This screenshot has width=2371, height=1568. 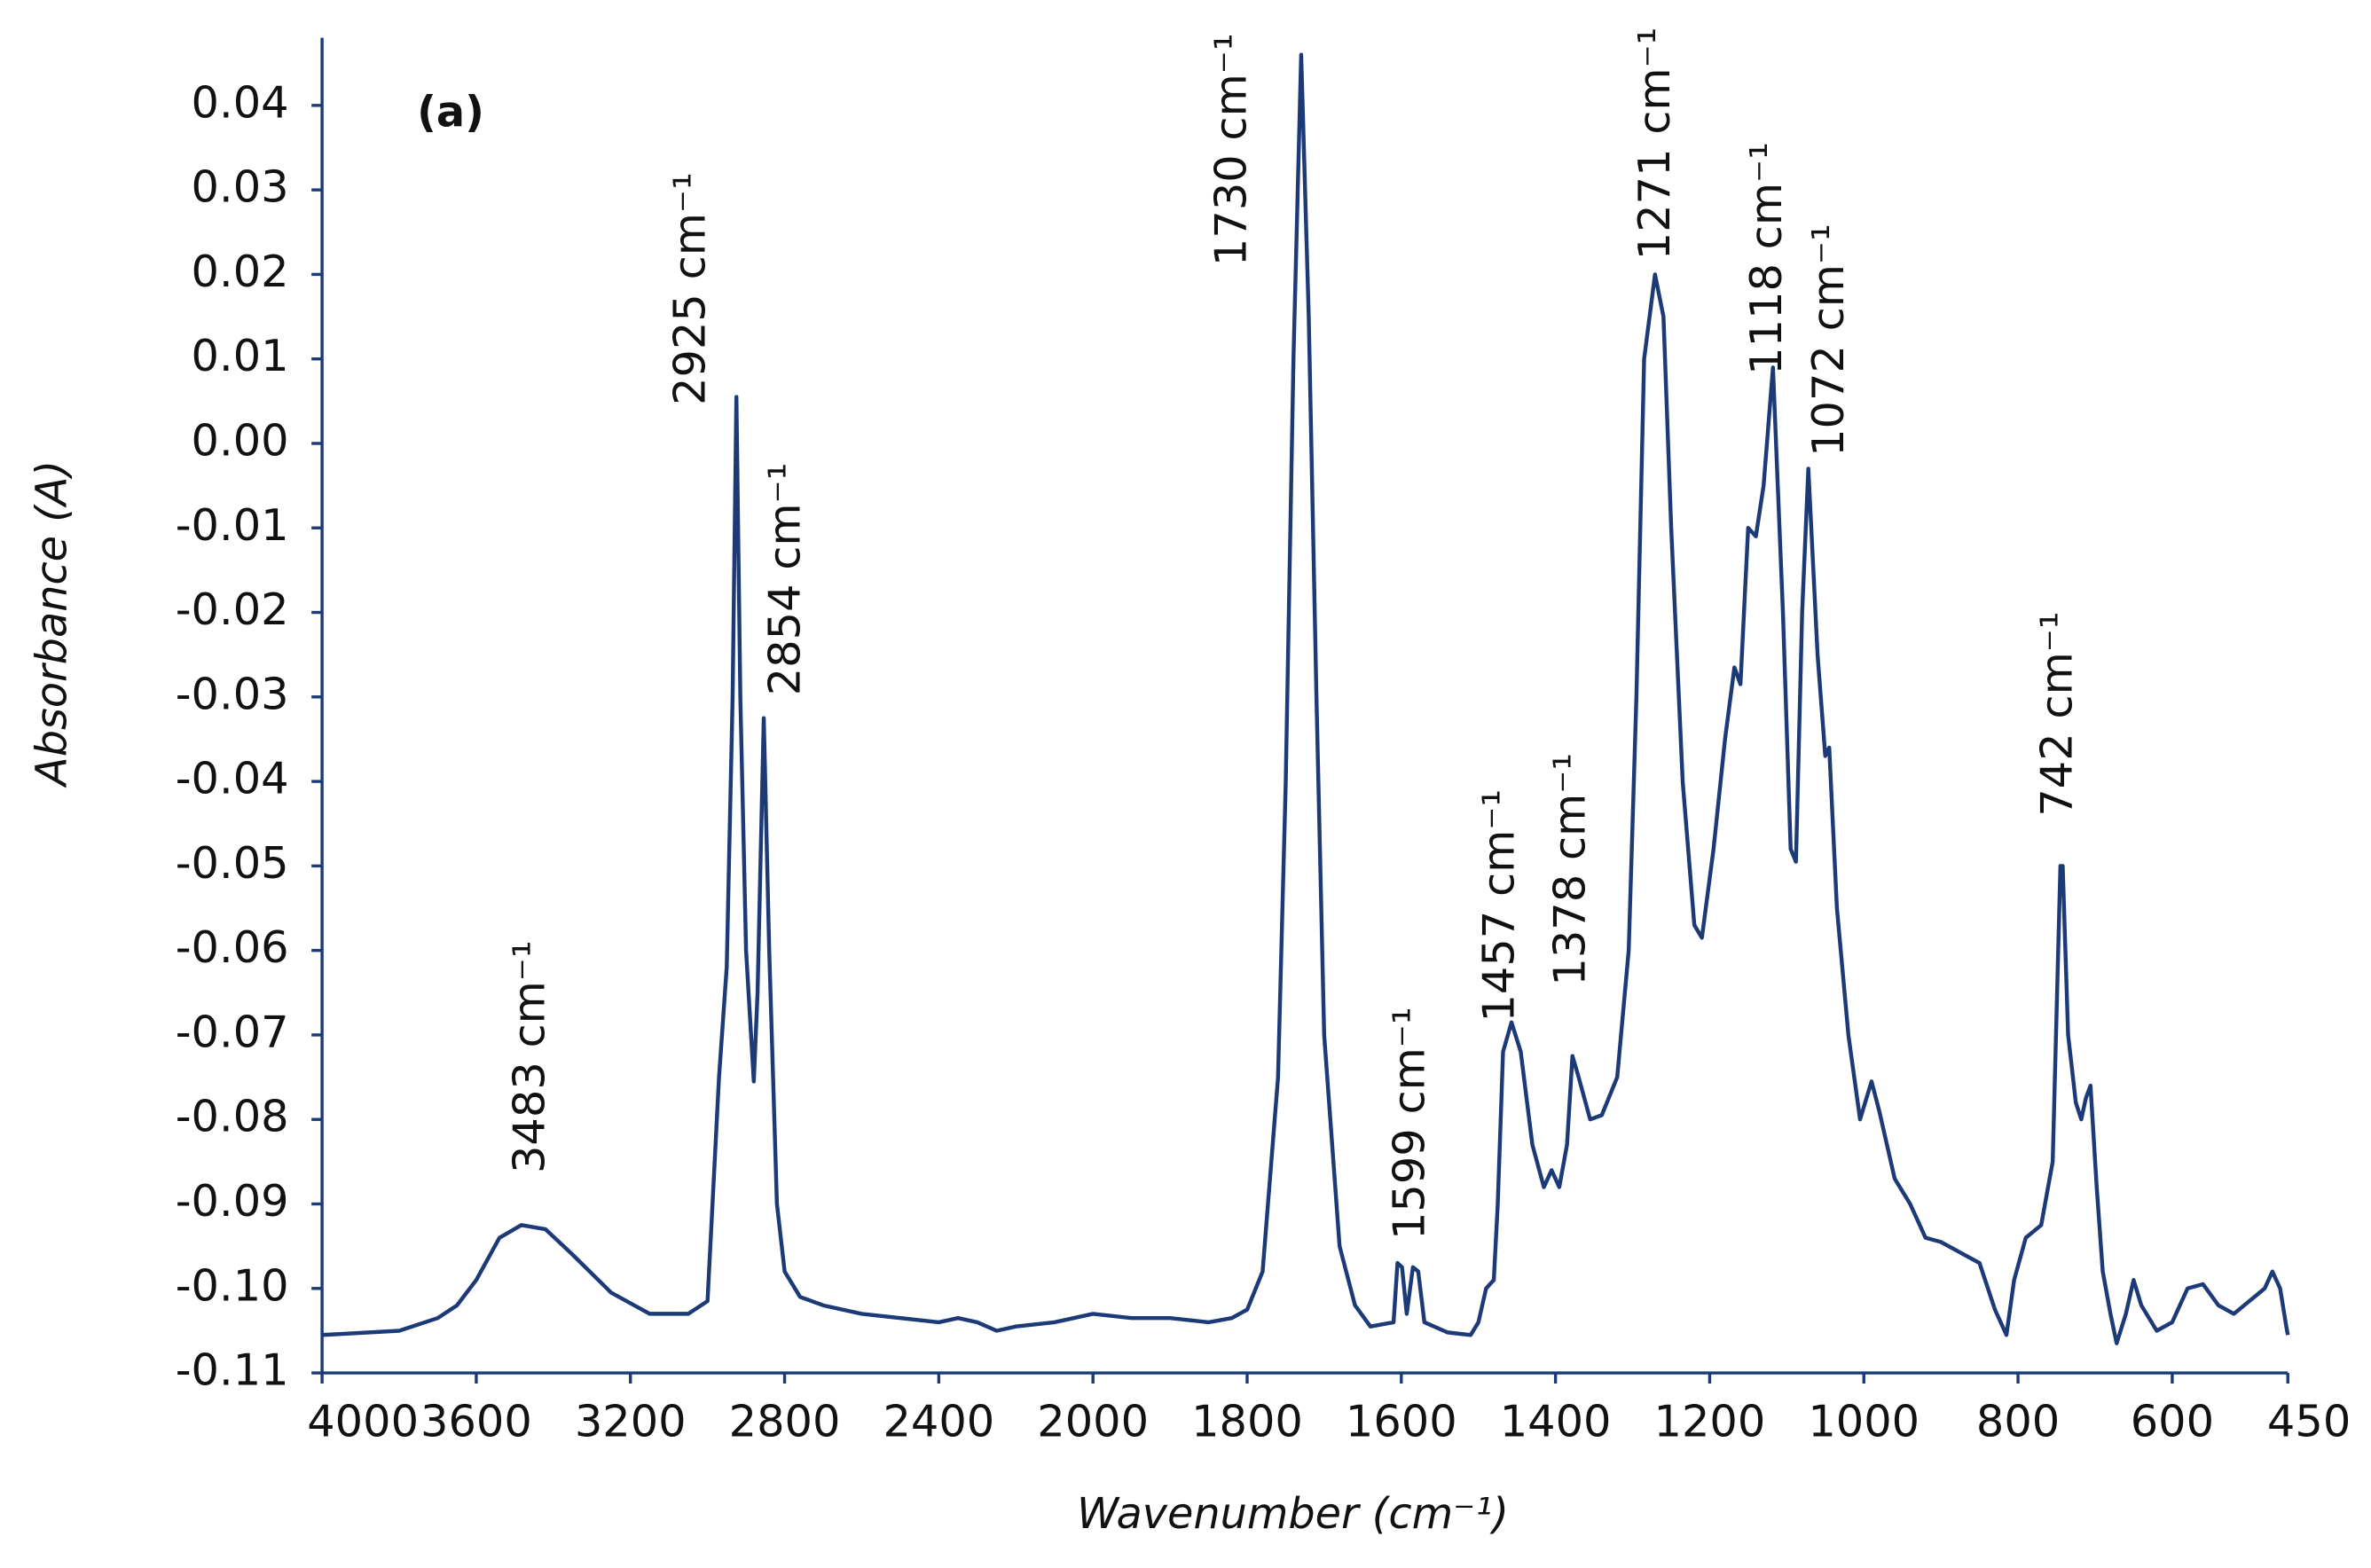 I want to click on y-tick-label: -0.03, so click(x=232, y=693).